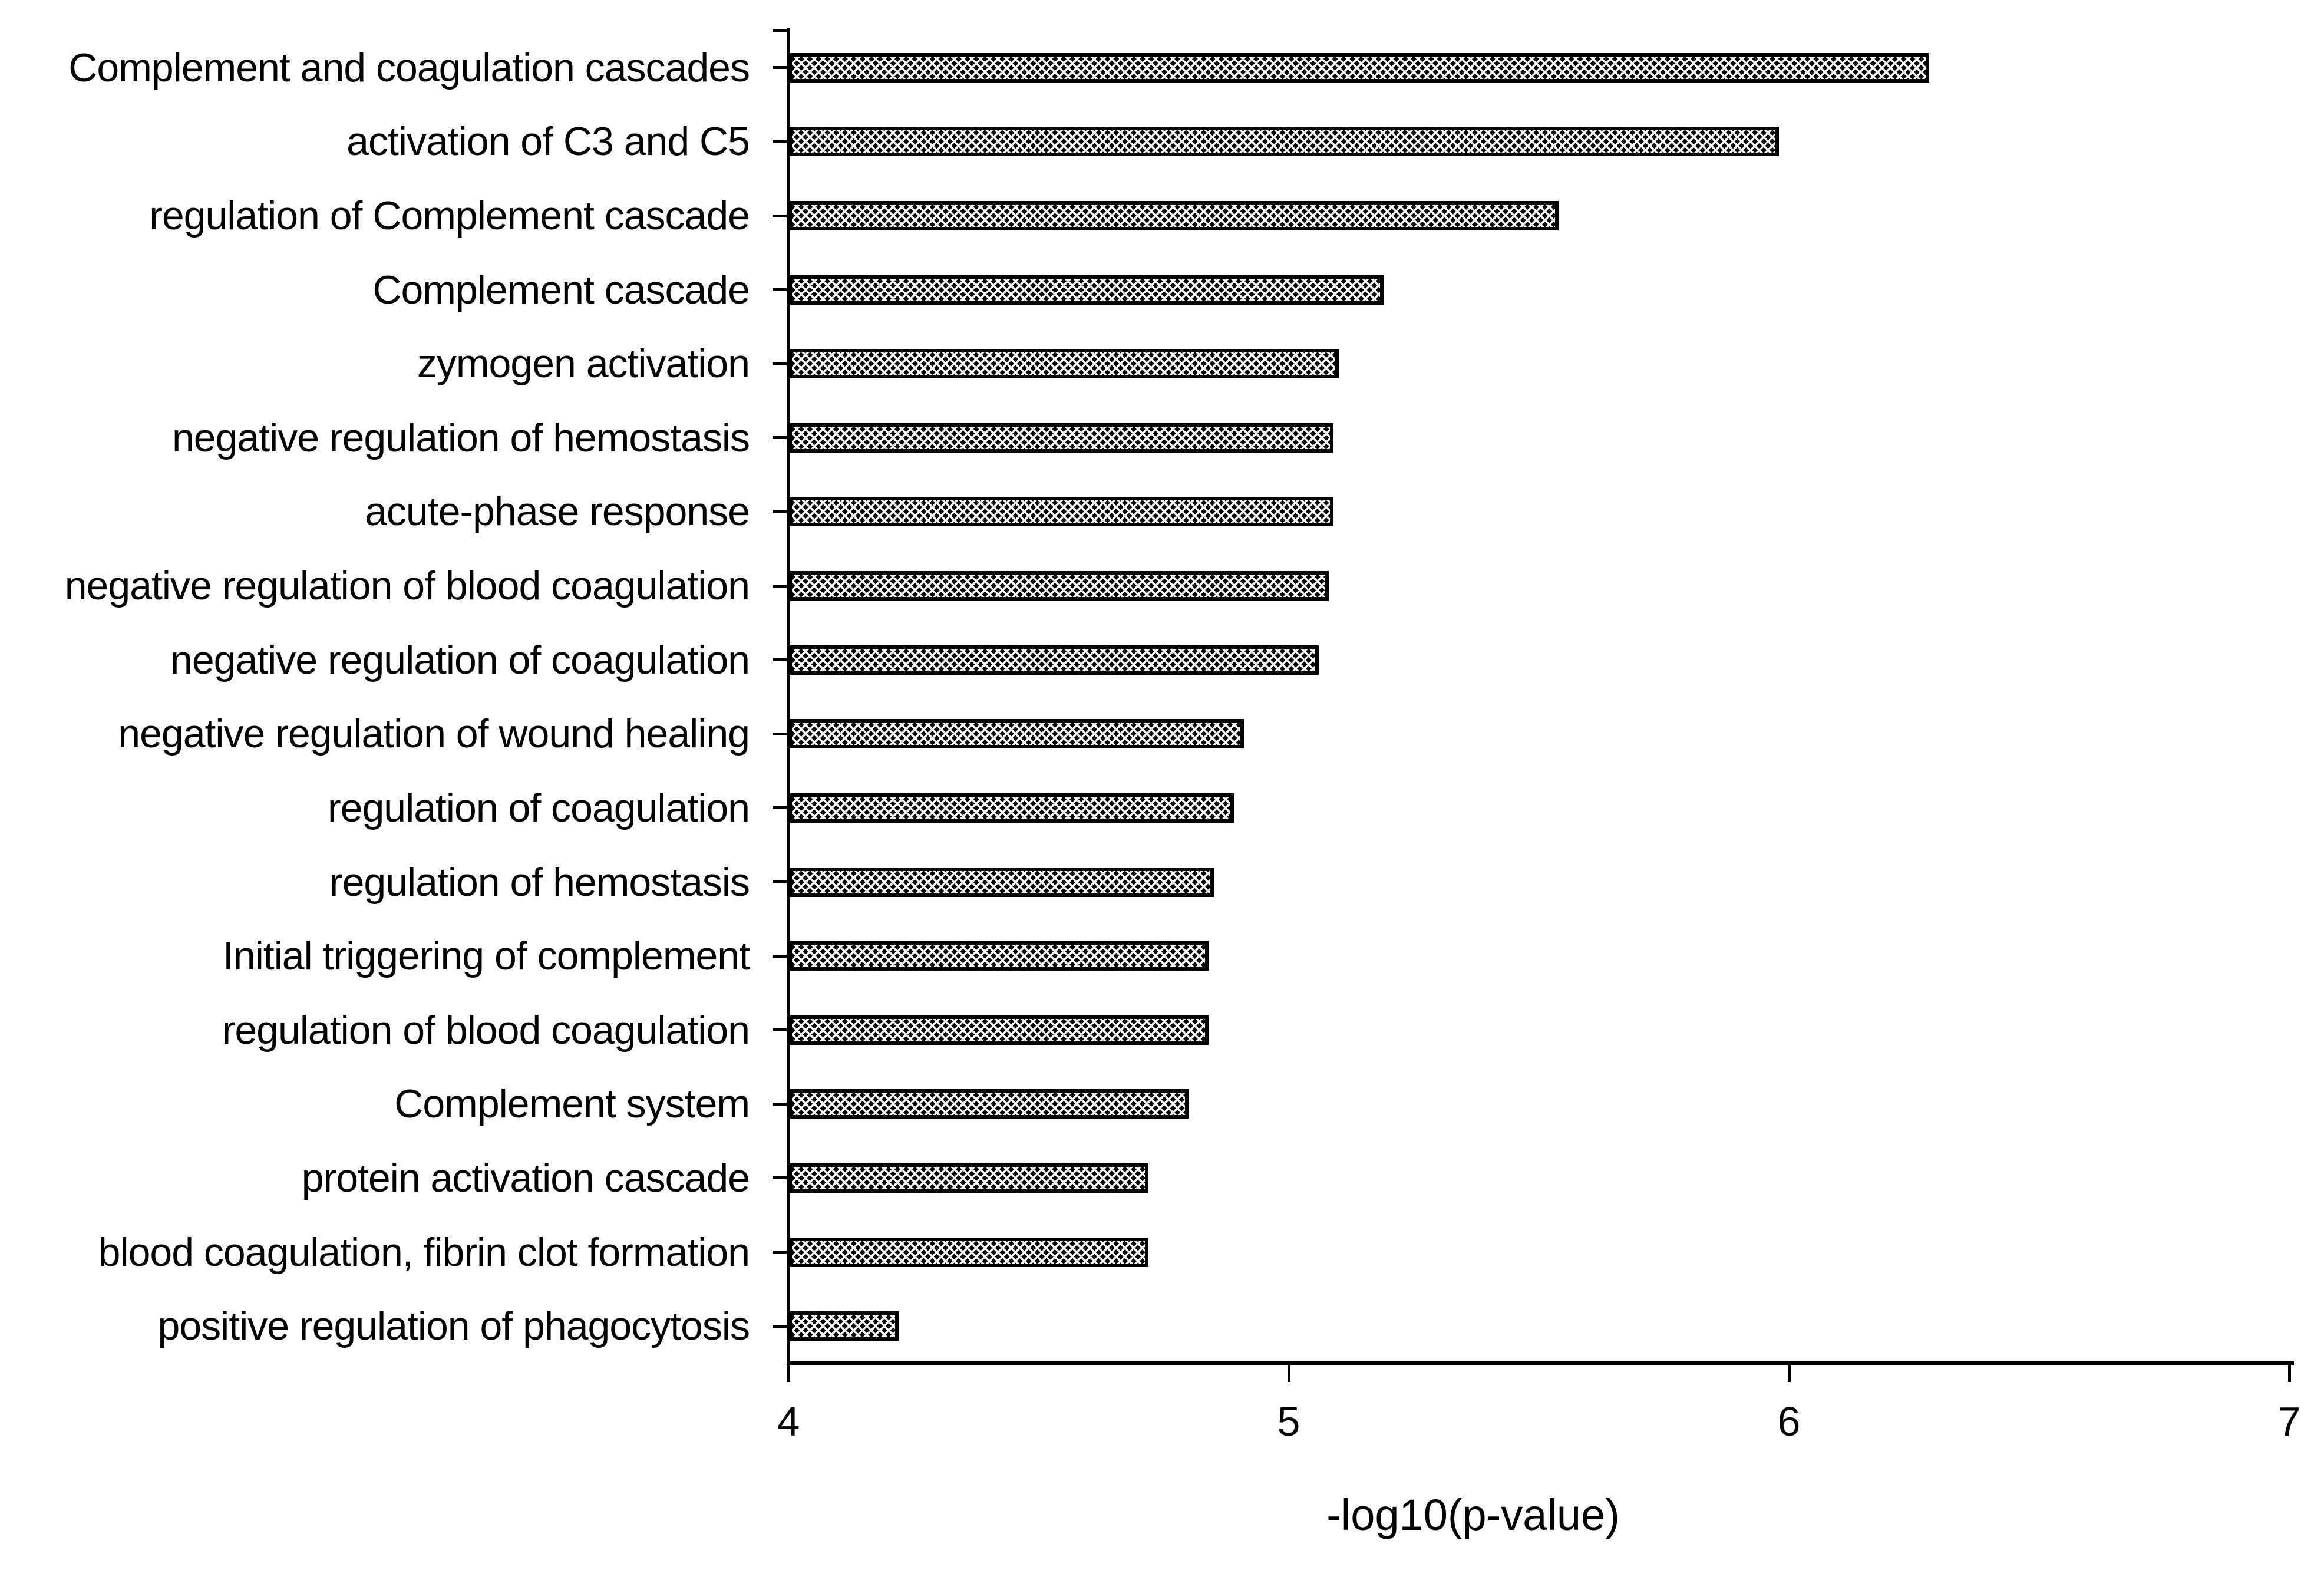 Image resolution: width=2324 pixels, height=1570 pixels. Describe the element at coordinates (1473, 1514) in the screenshot. I see `x-axis-title: -log10(p-value)` at that location.